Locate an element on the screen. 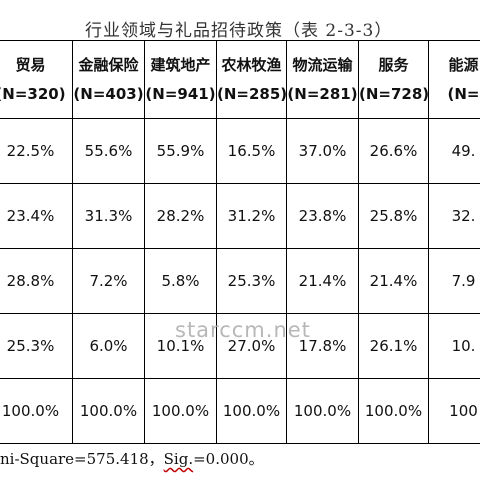 The width and height of the screenshot is (480, 480). column-header: 服务 (N=728) is located at coordinates (393, 79).